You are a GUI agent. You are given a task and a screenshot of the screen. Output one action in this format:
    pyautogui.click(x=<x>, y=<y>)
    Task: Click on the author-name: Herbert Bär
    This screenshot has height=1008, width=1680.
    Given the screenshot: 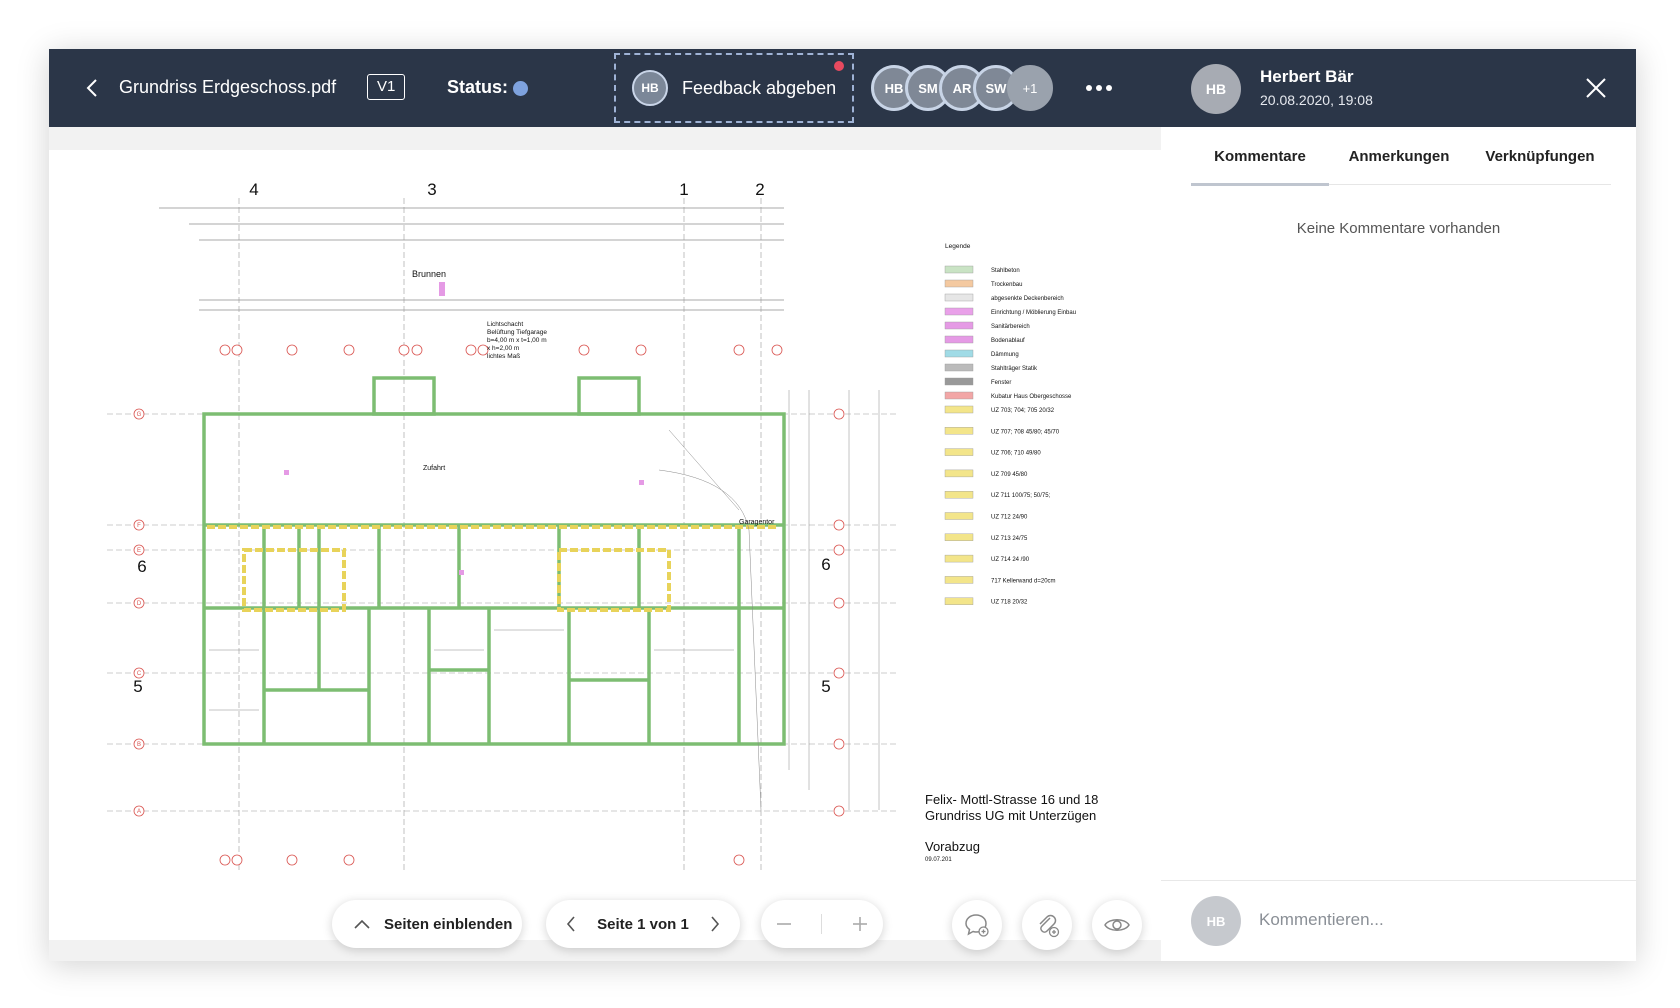 What is the action you would take?
    pyautogui.click(x=1307, y=76)
    